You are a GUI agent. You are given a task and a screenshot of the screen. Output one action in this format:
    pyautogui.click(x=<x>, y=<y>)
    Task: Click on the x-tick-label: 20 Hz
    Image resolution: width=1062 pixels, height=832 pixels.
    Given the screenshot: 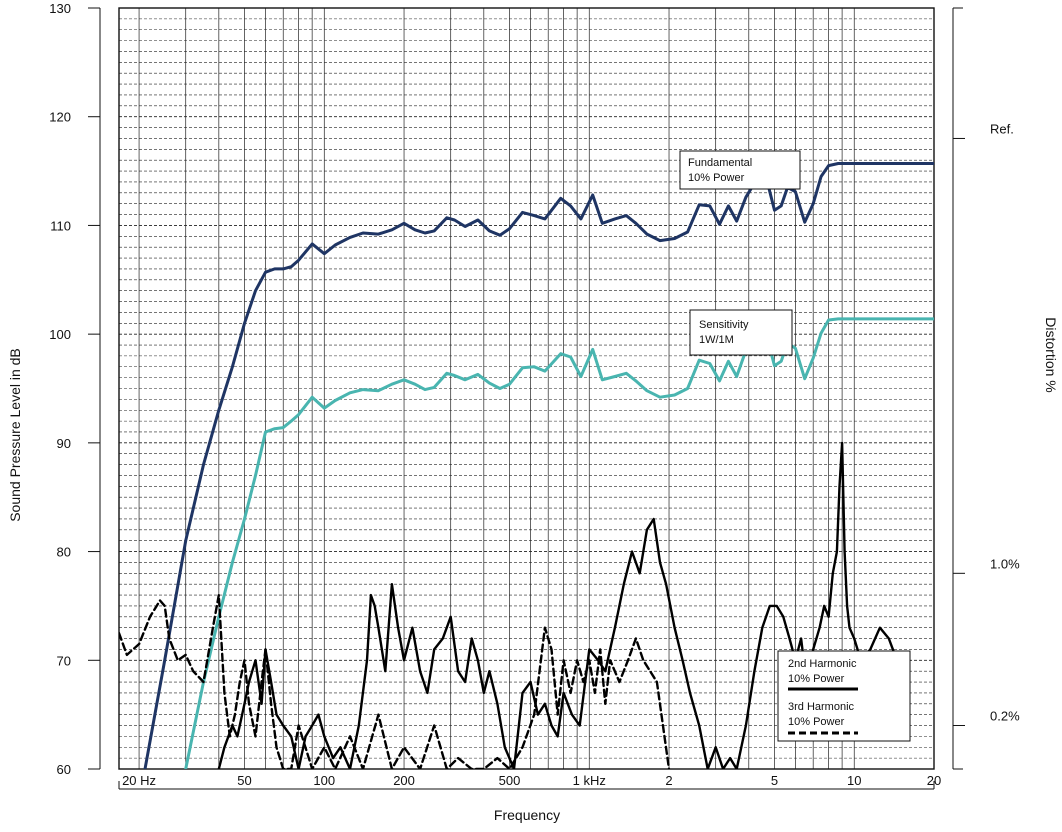 What is the action you would take?
    pyautogui.click(x=139, y=780)
    